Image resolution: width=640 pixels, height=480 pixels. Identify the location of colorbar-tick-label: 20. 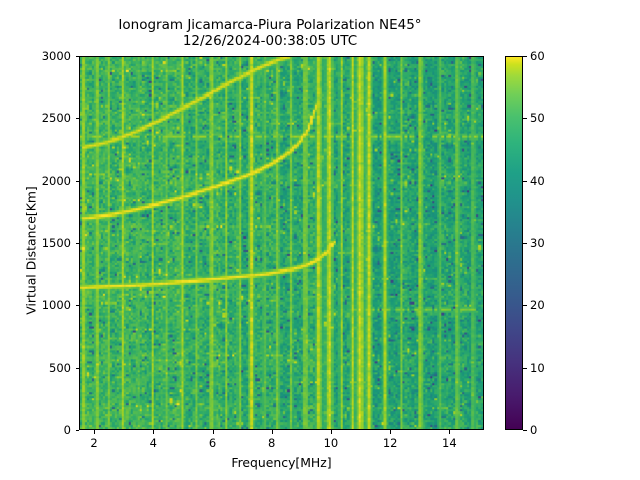
(537, 305).